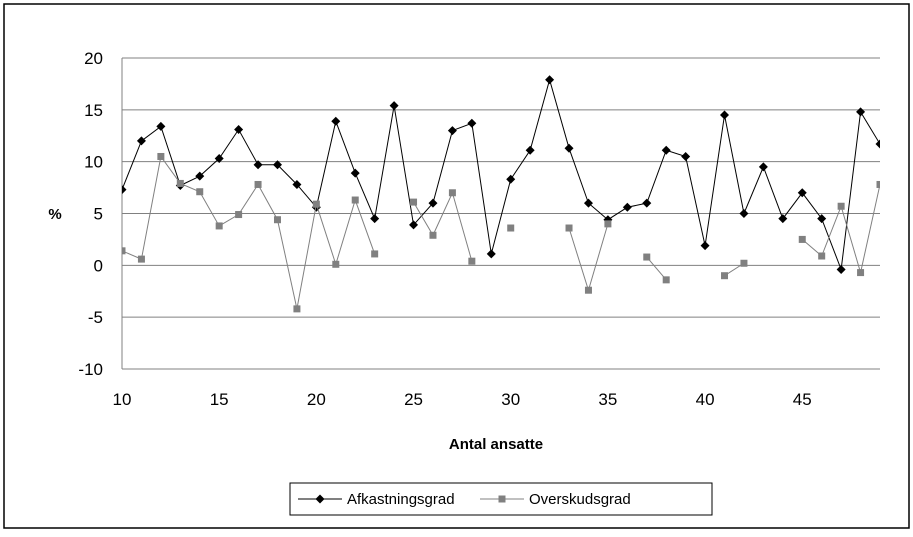 Image resolution: width=913 pixels, height=537 pixels. Describe the element at coordinates (705, 399) in the screenshot. I see `x-tick-label: 40` at that location.